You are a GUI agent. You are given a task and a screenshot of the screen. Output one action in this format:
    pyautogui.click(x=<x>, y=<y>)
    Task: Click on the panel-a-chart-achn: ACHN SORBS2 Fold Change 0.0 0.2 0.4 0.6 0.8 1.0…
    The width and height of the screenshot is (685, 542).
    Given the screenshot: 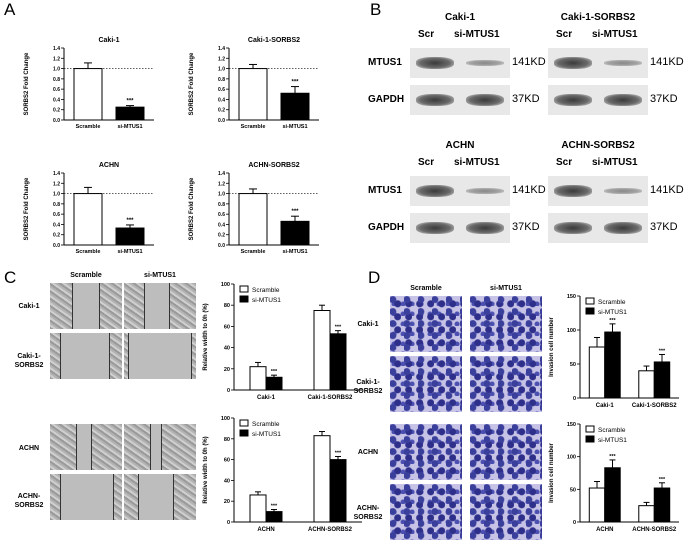 What is the action you would take?
    pyautogui.click(x=89, y=208)
    